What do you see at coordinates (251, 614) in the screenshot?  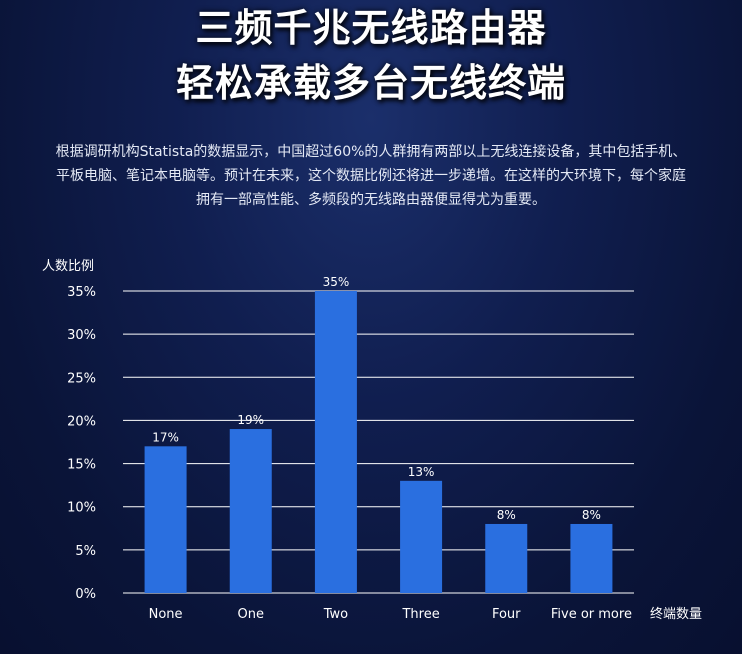 I see `x-tick-label: One` at bounding box center [251, 614].